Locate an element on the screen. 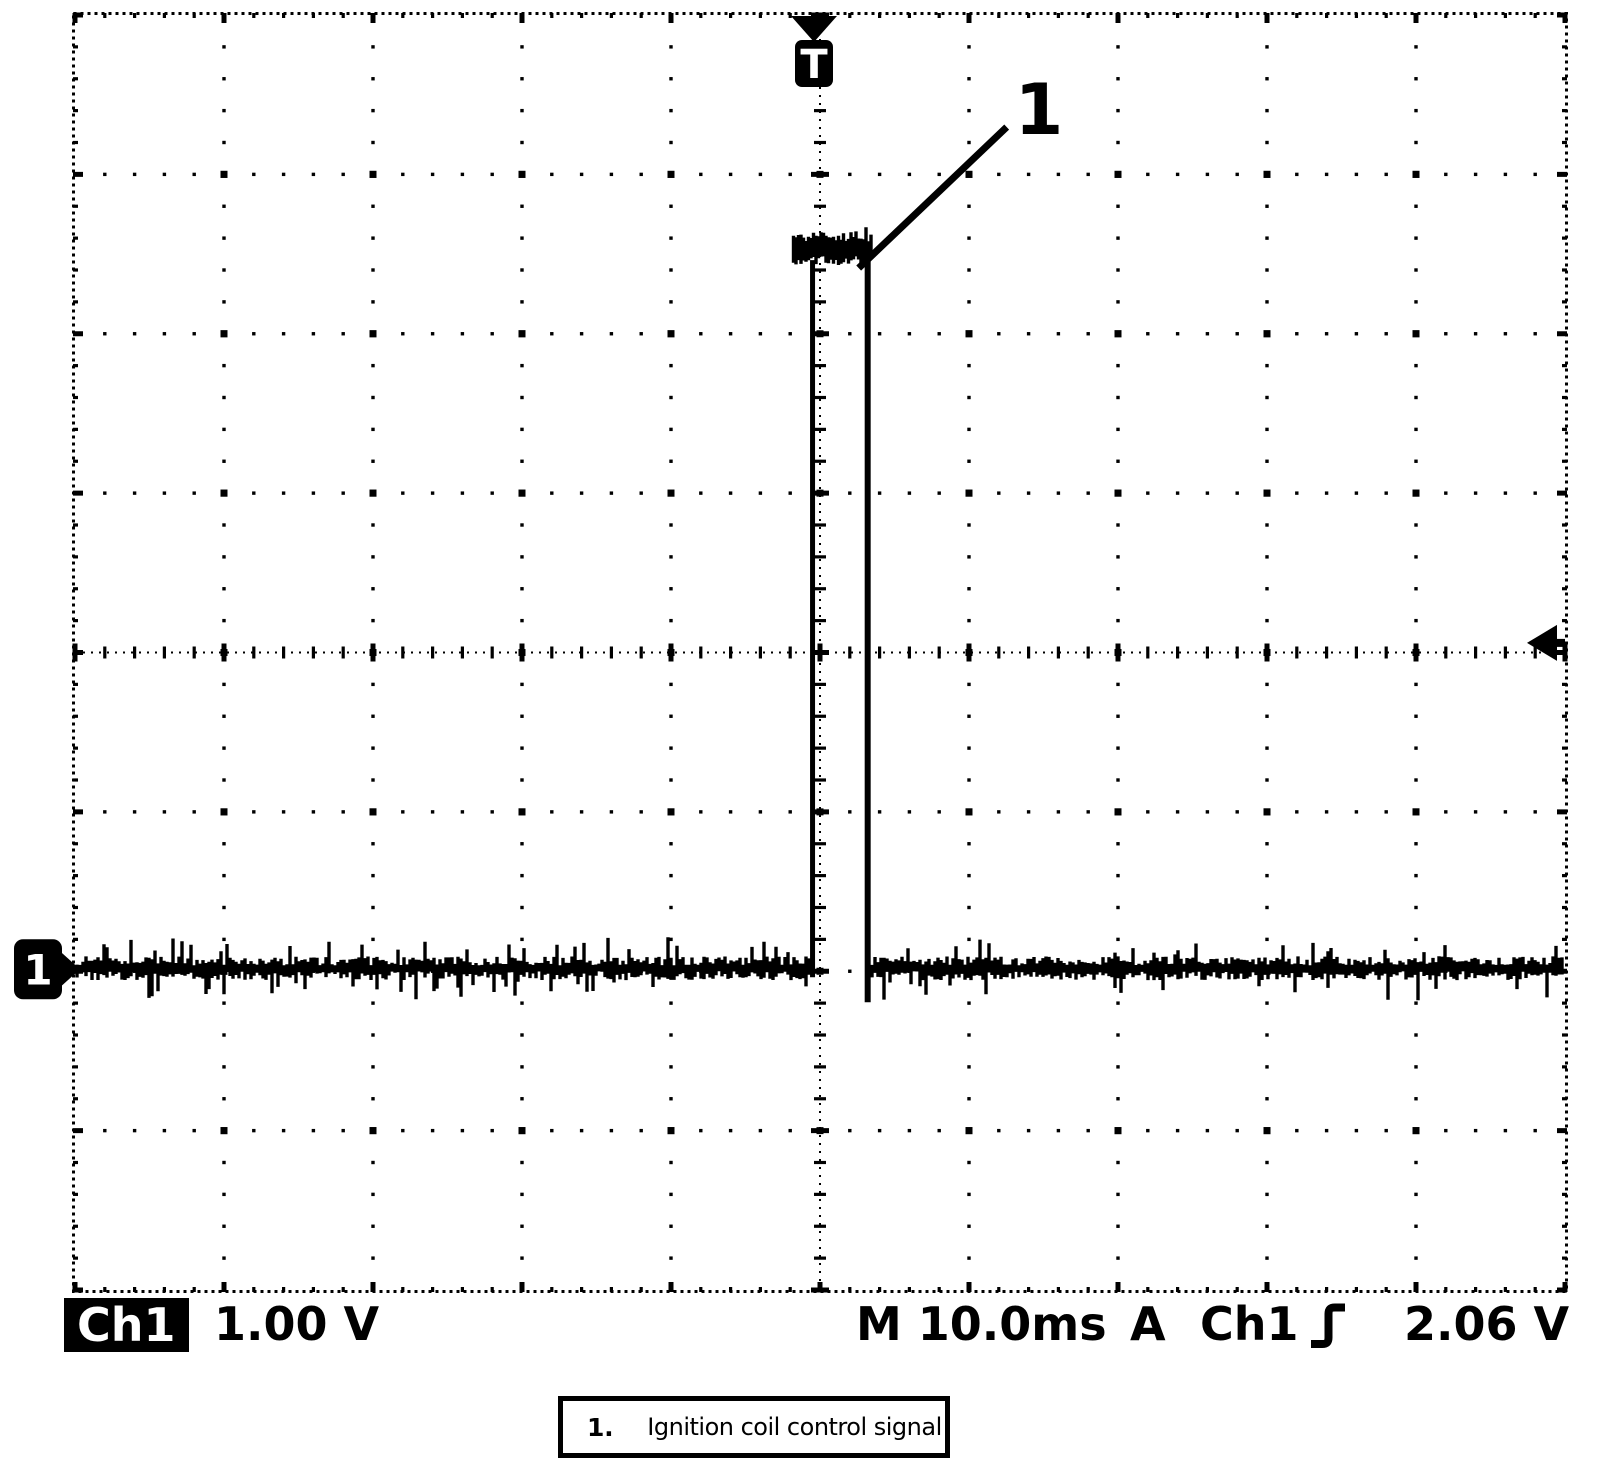 This screenshot has width=1600, height=1478. rising-edge-icon is located at coordinates (1328, 1325).